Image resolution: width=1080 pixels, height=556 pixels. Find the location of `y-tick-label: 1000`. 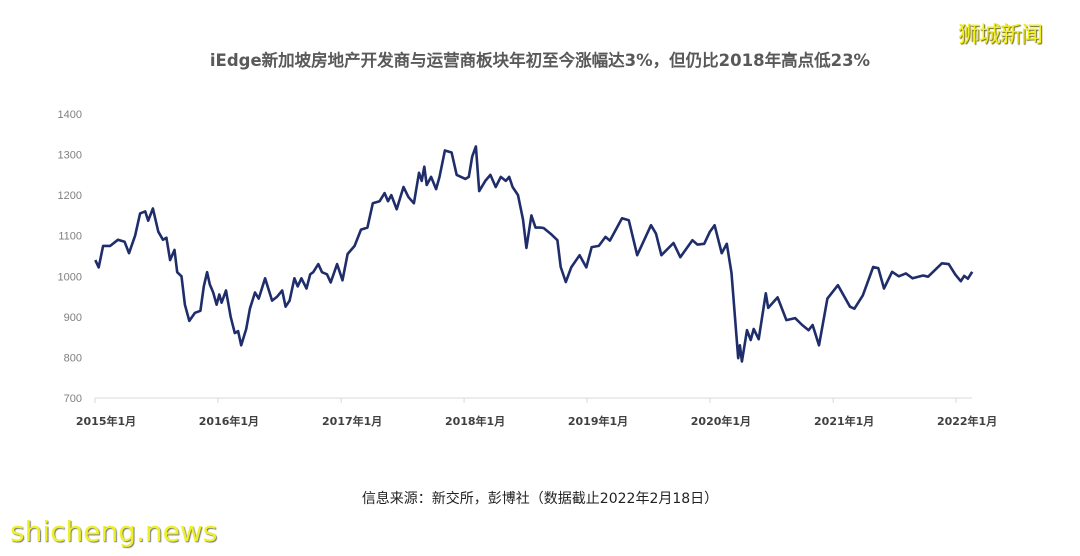

y-tick-label: 1000 is located at coordinates (70, 277).